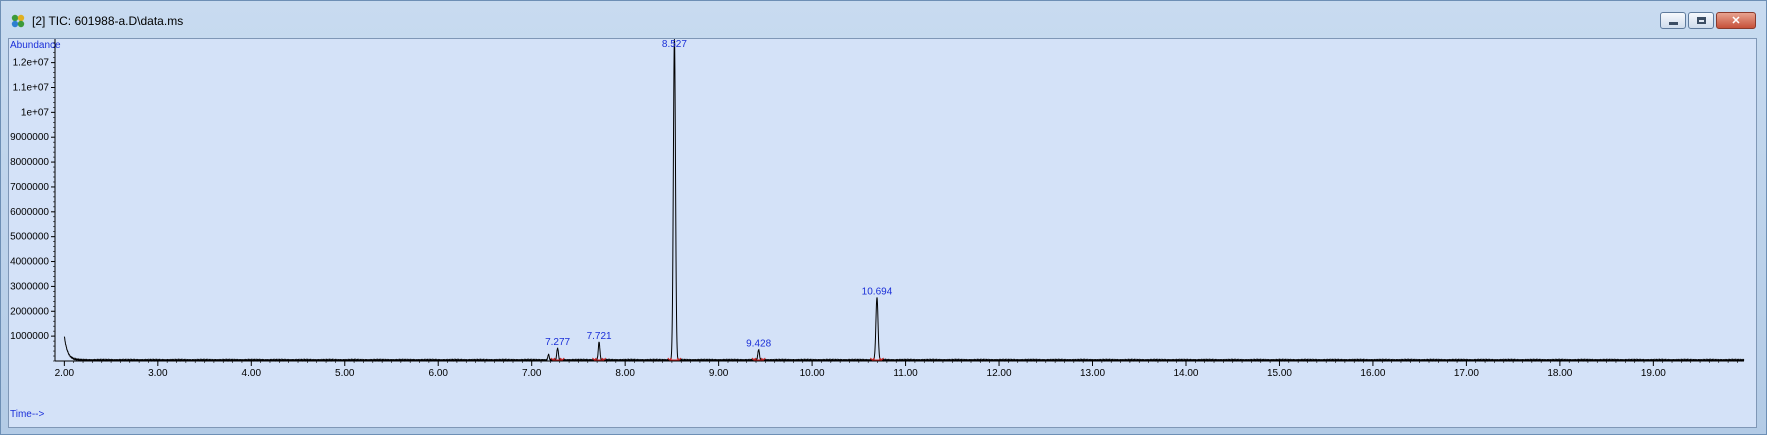  I want to click on x-tick-label: 9.00, so click(719, 373).